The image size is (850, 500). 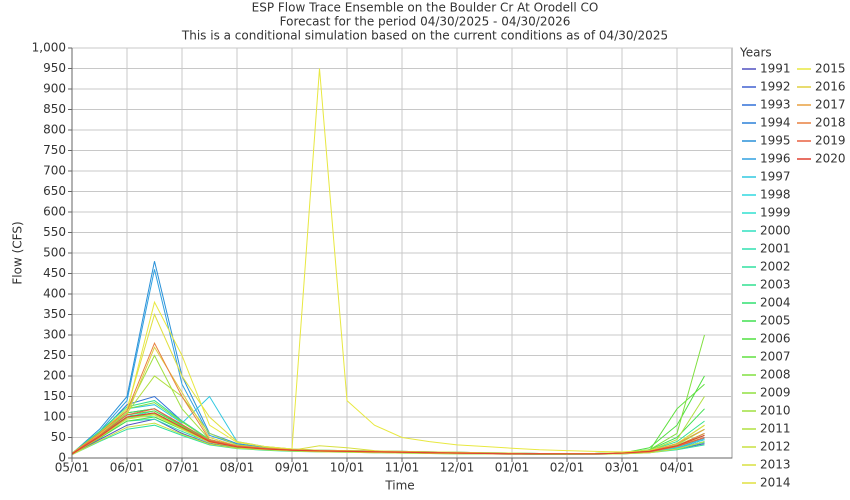 I want to click on x-tick-label: 02/01, so click(x=567, y=468).